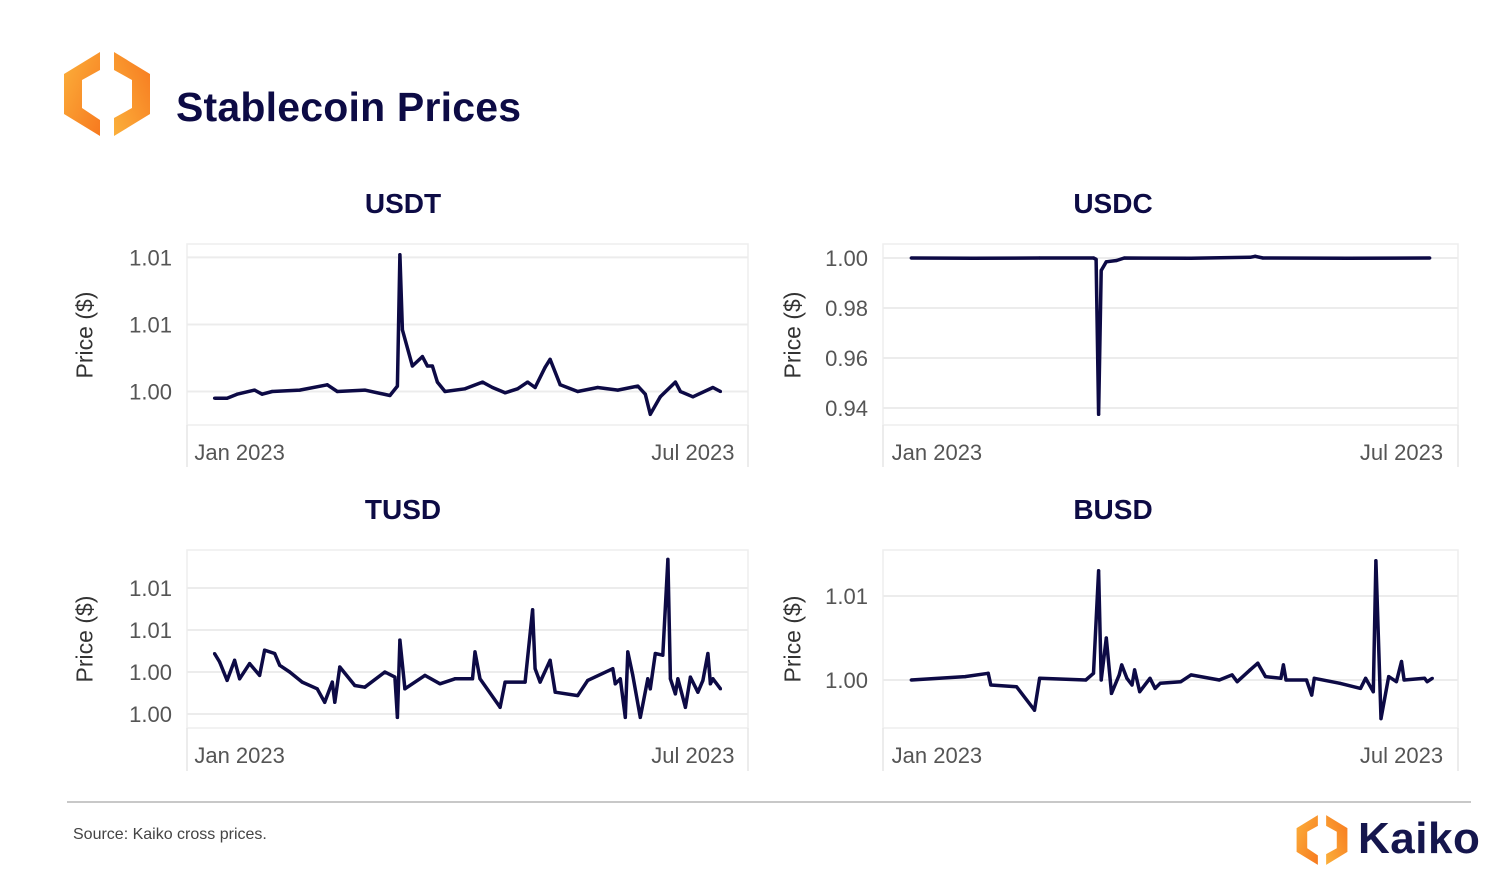 This screenshot has width=1508, height=892. I want to click on chart-title: USDC, so click(1113, 203).